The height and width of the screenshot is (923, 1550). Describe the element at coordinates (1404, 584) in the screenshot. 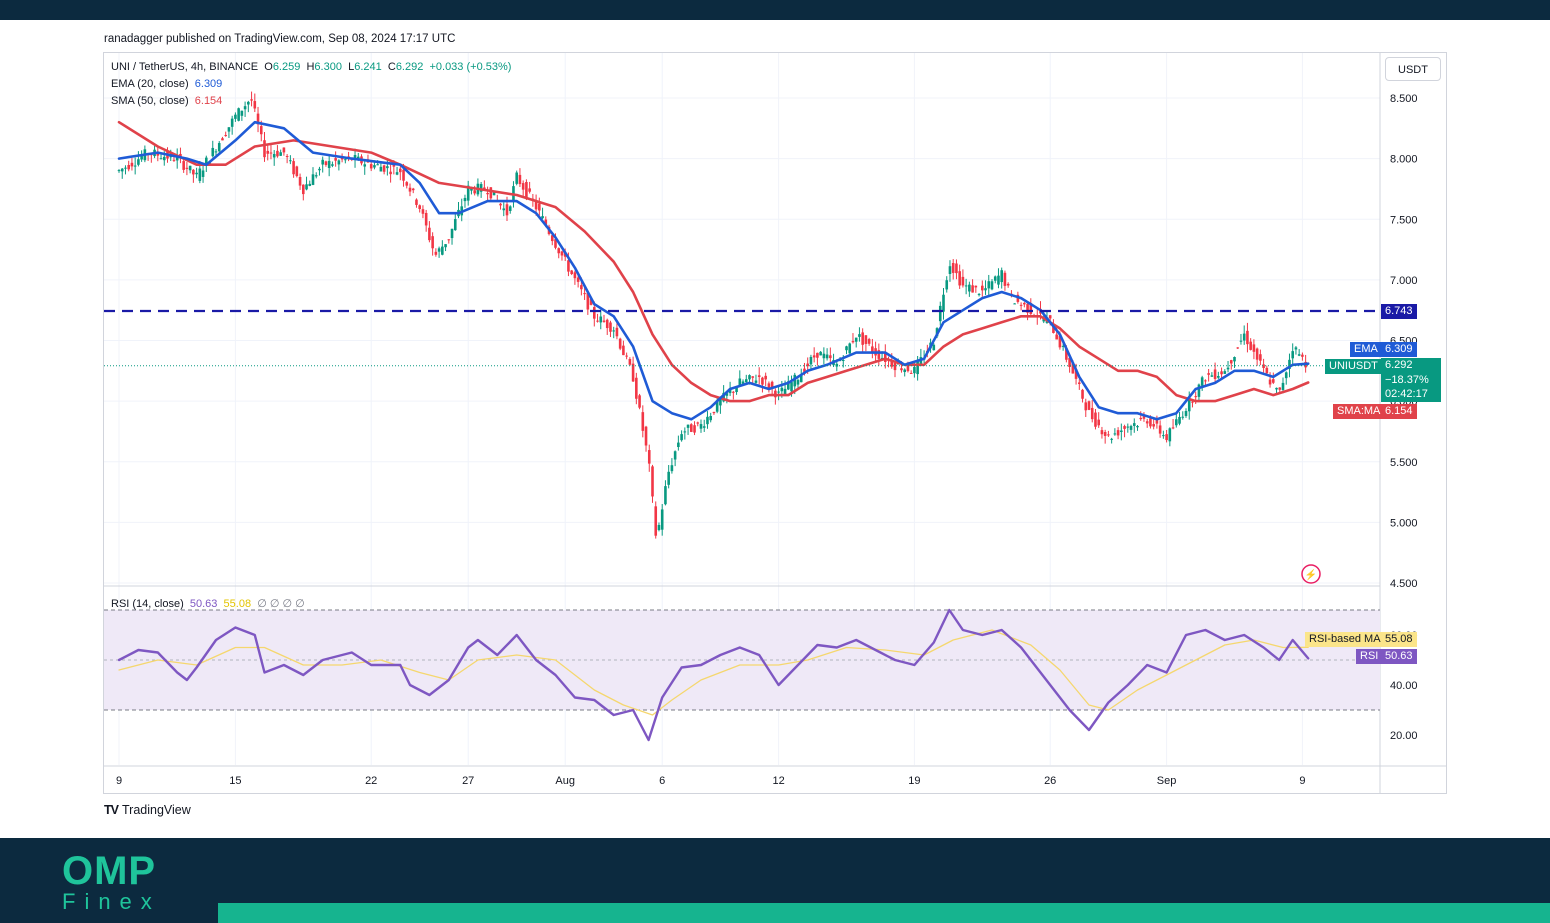

I see `price-axis-label: 4.500` at that location.